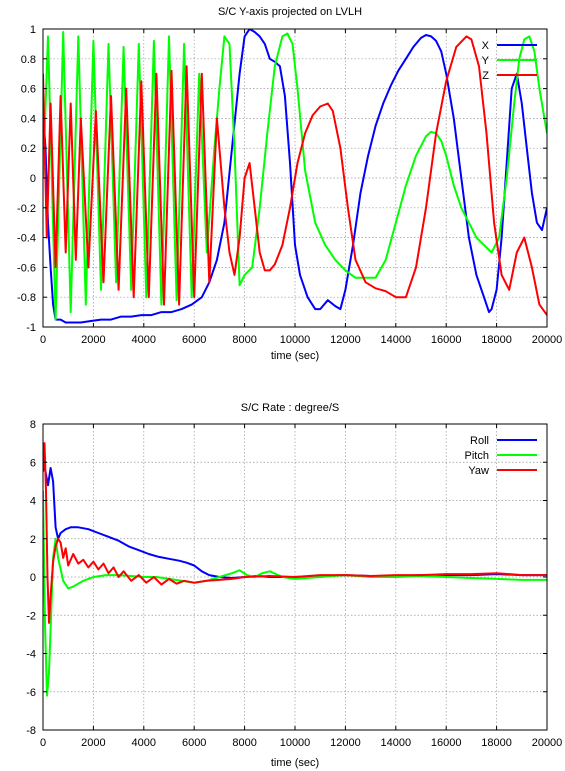 The width and height of the screenshot is (565, 771). Describe the element at coordinates (26, 239) in the screenshot. I see `y-tick-label: -0.4` at that location.